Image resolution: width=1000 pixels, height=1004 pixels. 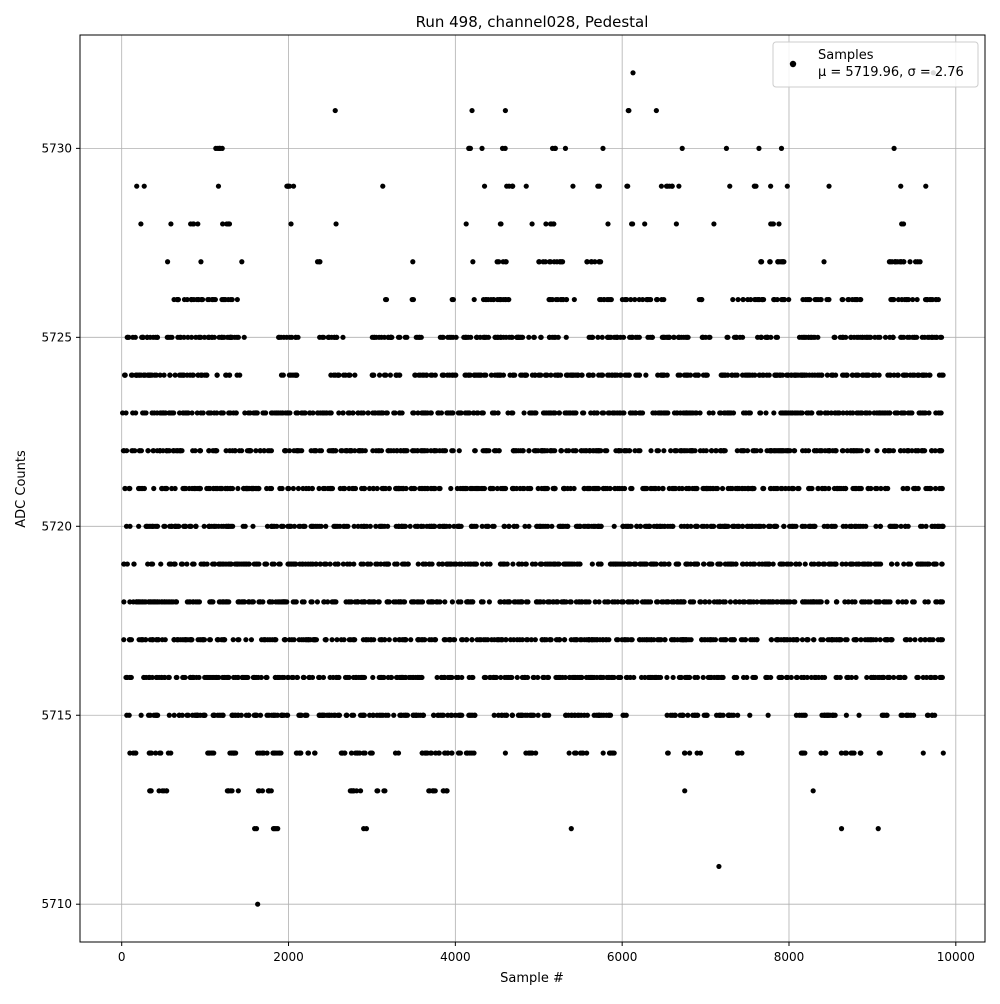 I want to click on x-tick-label: 8000, so click(x=789, y=957).